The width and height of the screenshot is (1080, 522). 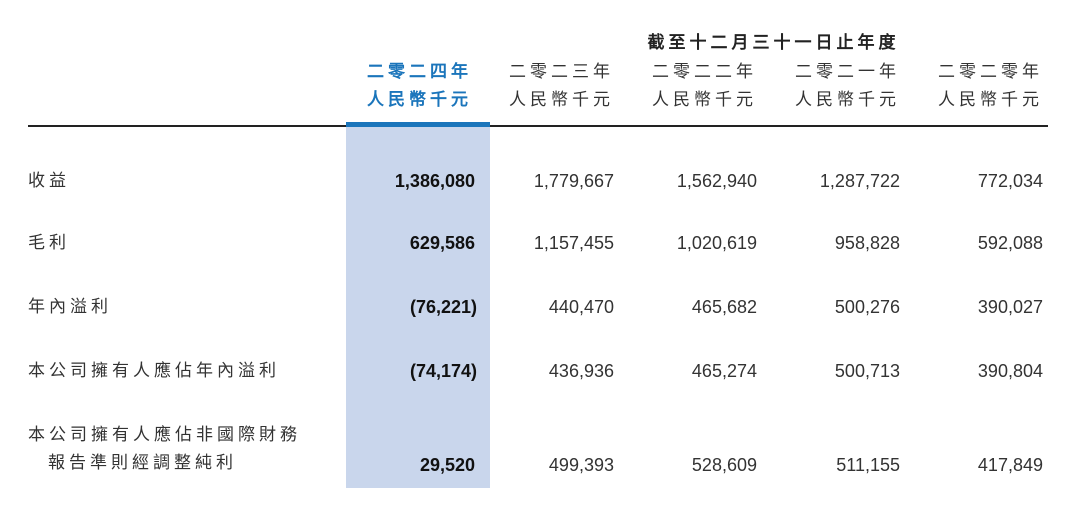 I want to click on row-label-adjusted-net-profit: 本公司擁有人應佔非國際財務 報告準則經調整純利, so click(x=164, y=449).